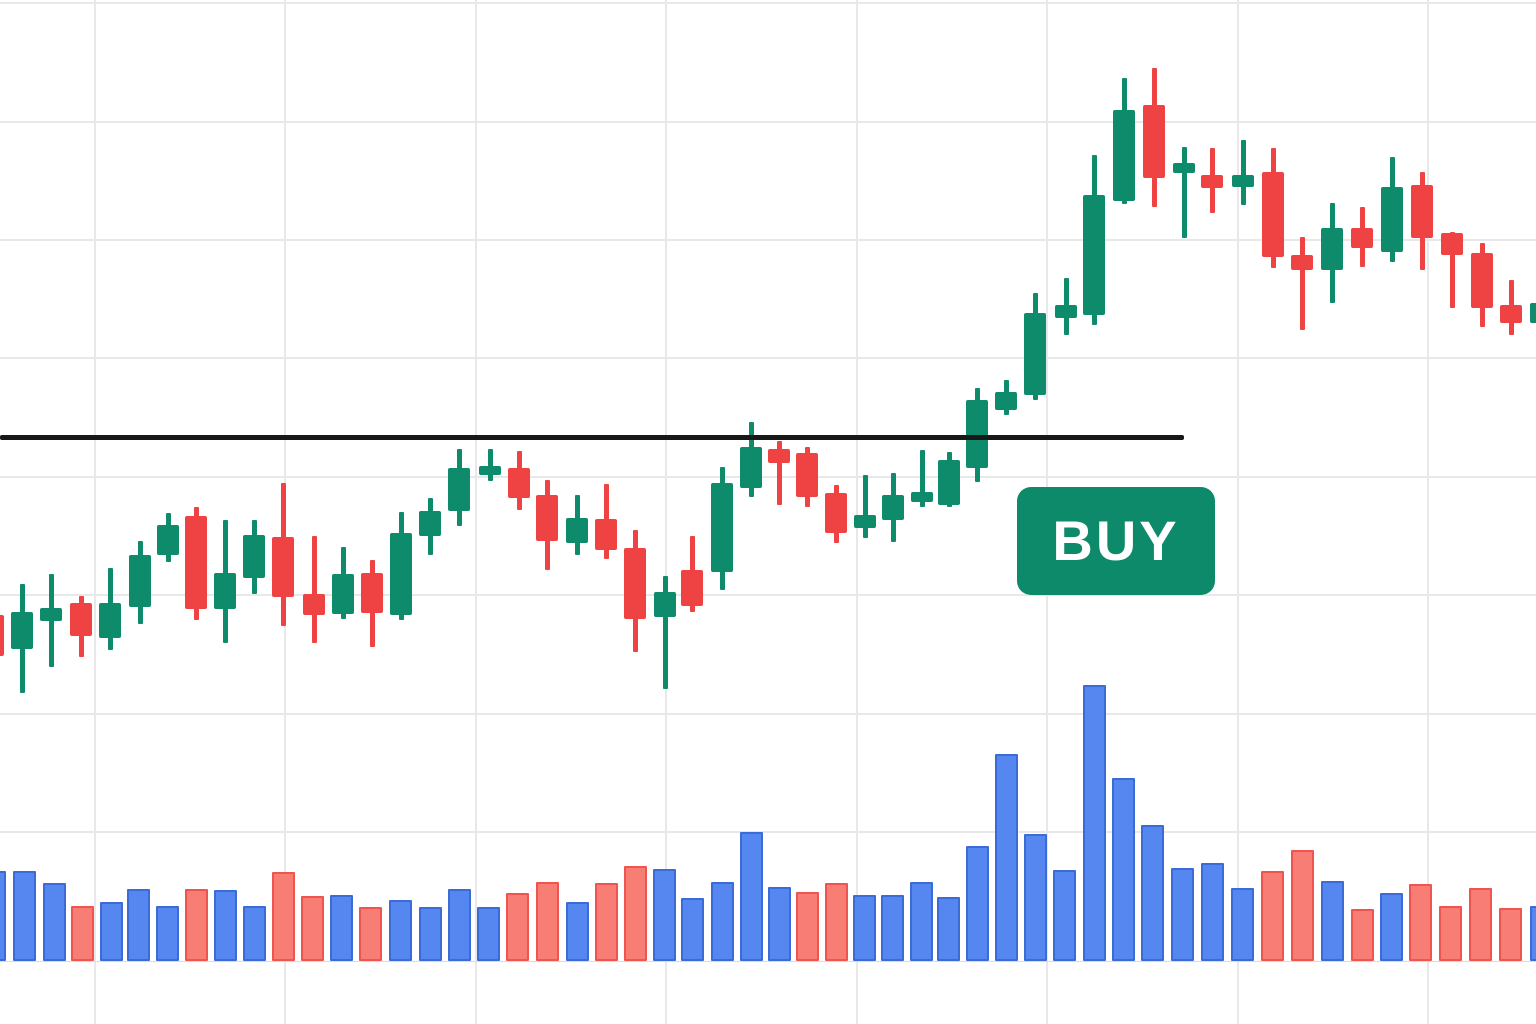 The image size is (1536, 1024). I want to click on volume-baseline, so click(768, 961).